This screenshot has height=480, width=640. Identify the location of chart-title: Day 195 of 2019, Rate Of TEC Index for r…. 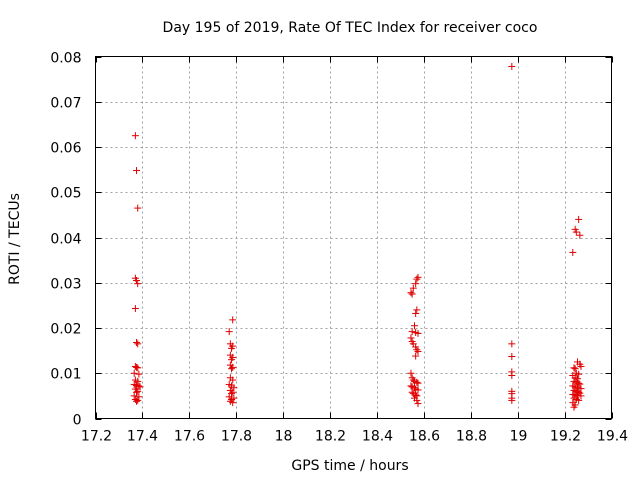
(350, 28).